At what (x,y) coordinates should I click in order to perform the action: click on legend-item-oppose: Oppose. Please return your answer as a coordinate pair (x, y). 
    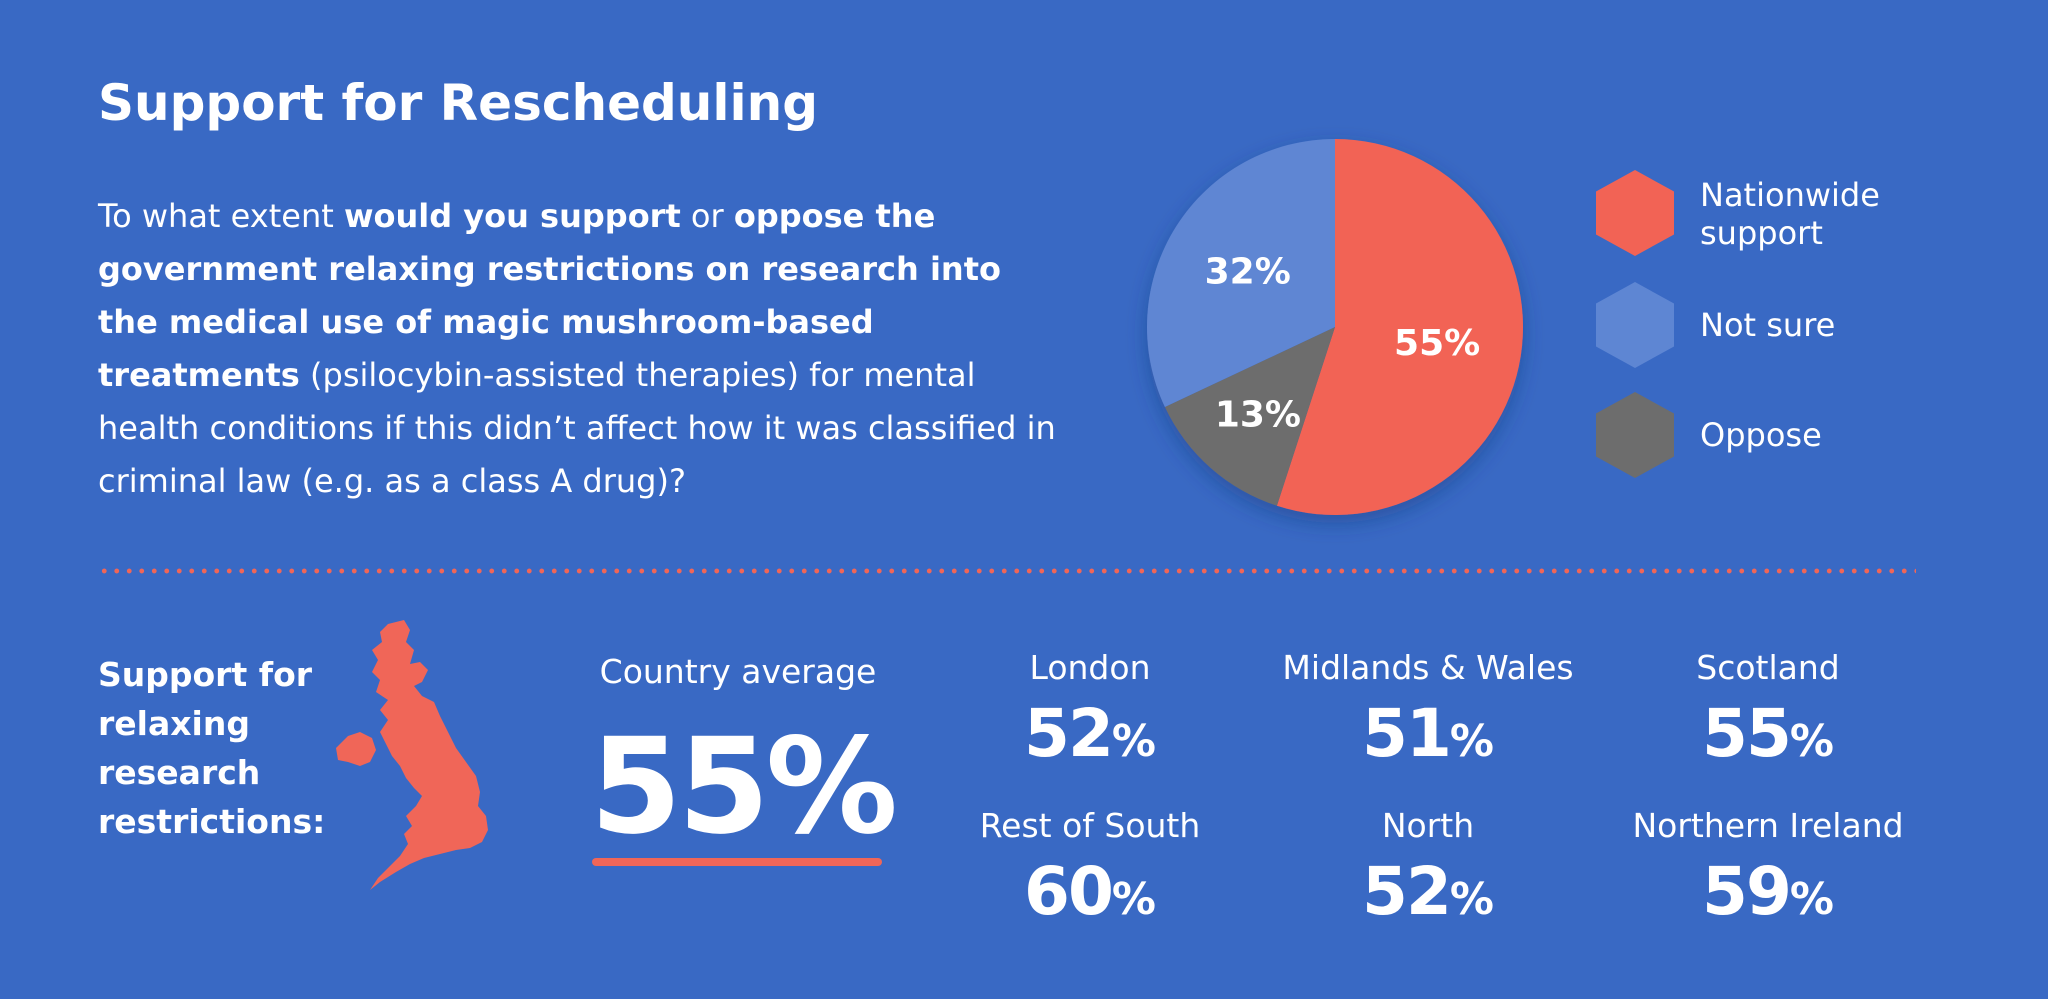
    Looking at the image, I should click on (1806, 435).